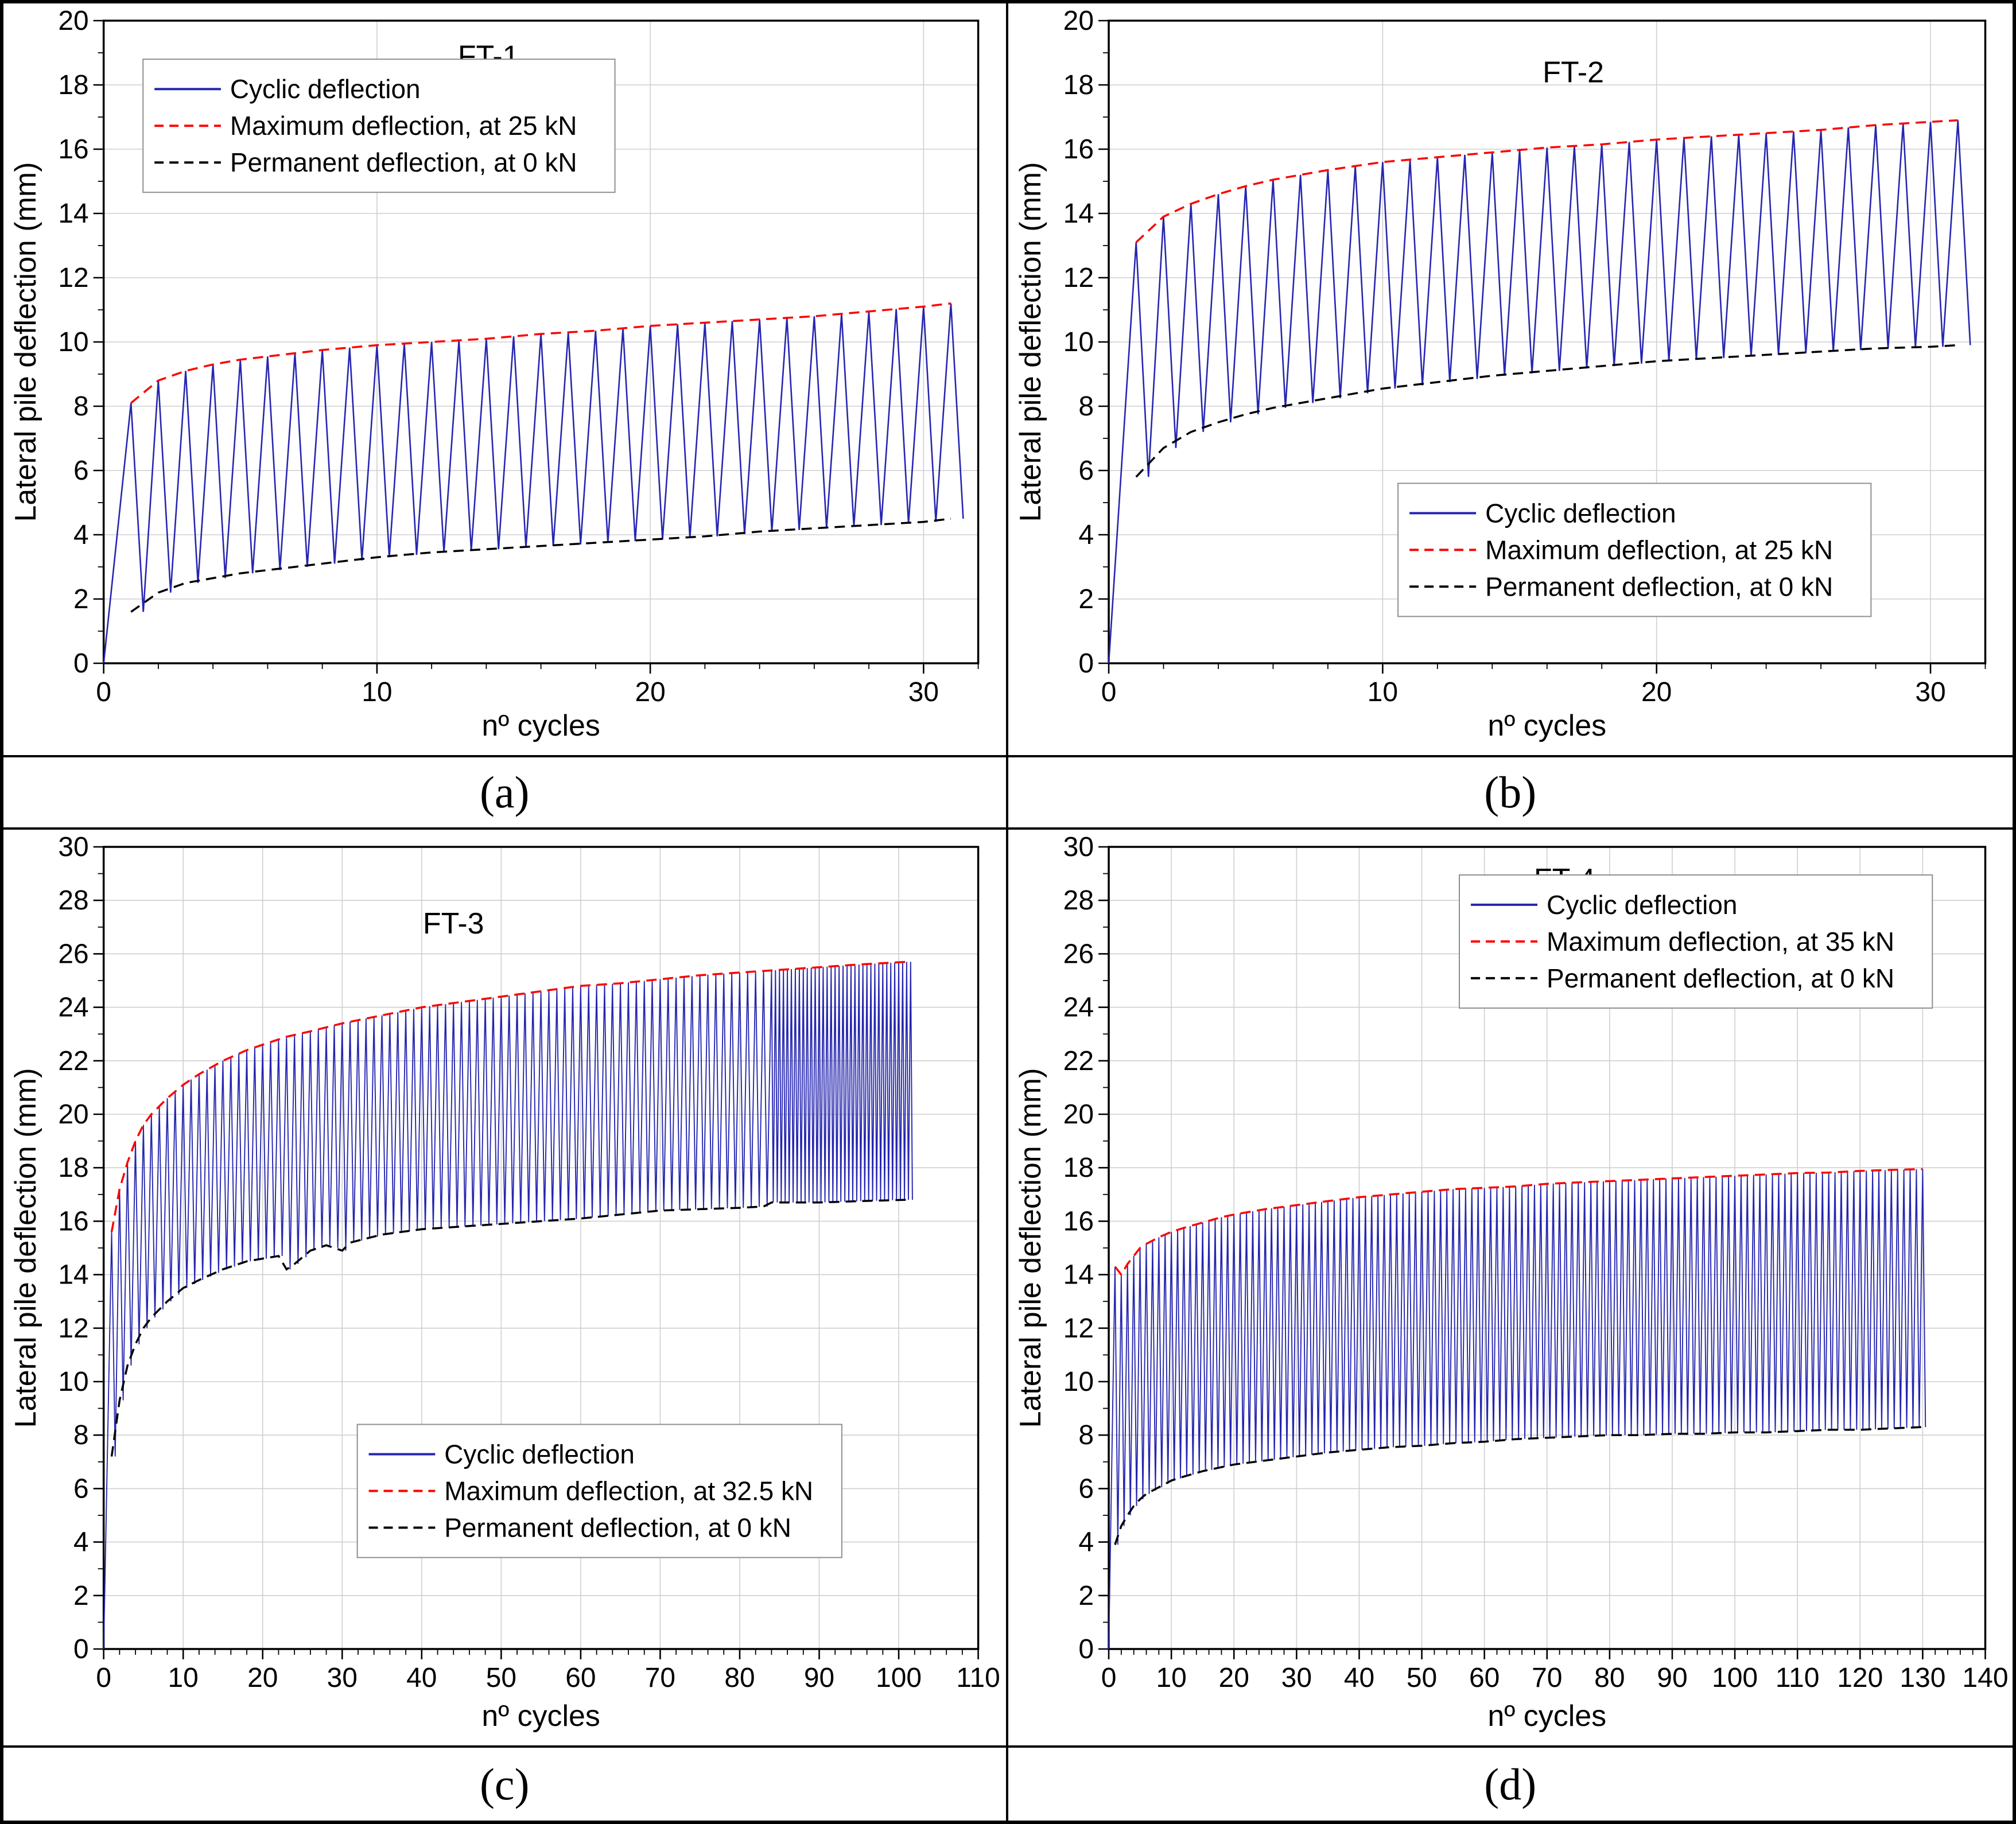 The width and height of the screenshot is (2016, 1824). What do you see at coordinates (628, 1491) in the screenshot?
I see `svg-text: Maximum deflection, at 32.5 kN` at bounding box center [628, 1491].